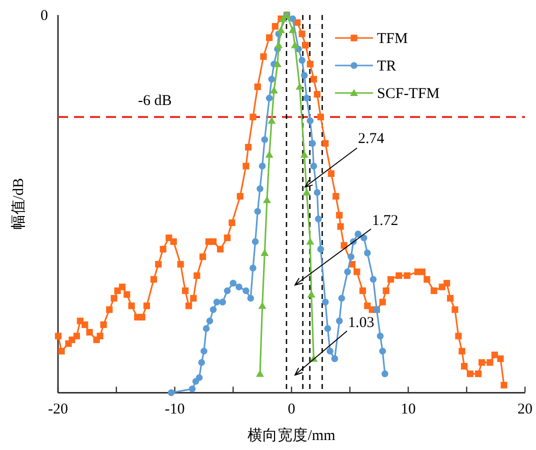 The image size is (536, 450). Describe the element at coordinates (18, 204) in the screenshot. I see `y-axis-title: 幅值/dB` at that location.